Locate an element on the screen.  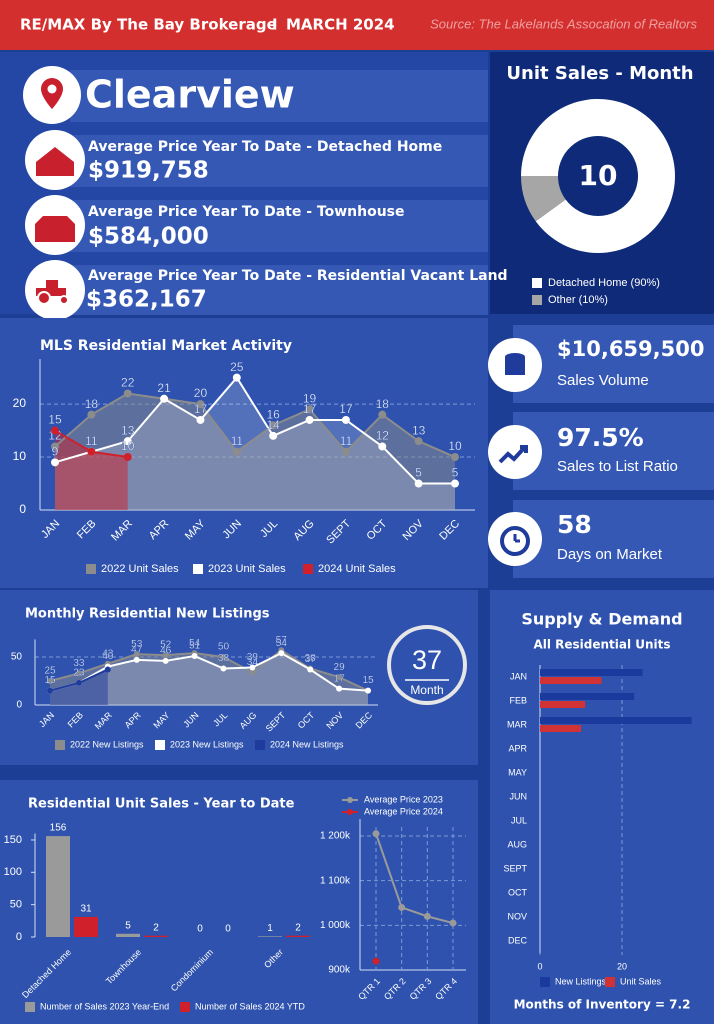
legend-label: 2023 Unit Sales is located at coordinates (247, 569).